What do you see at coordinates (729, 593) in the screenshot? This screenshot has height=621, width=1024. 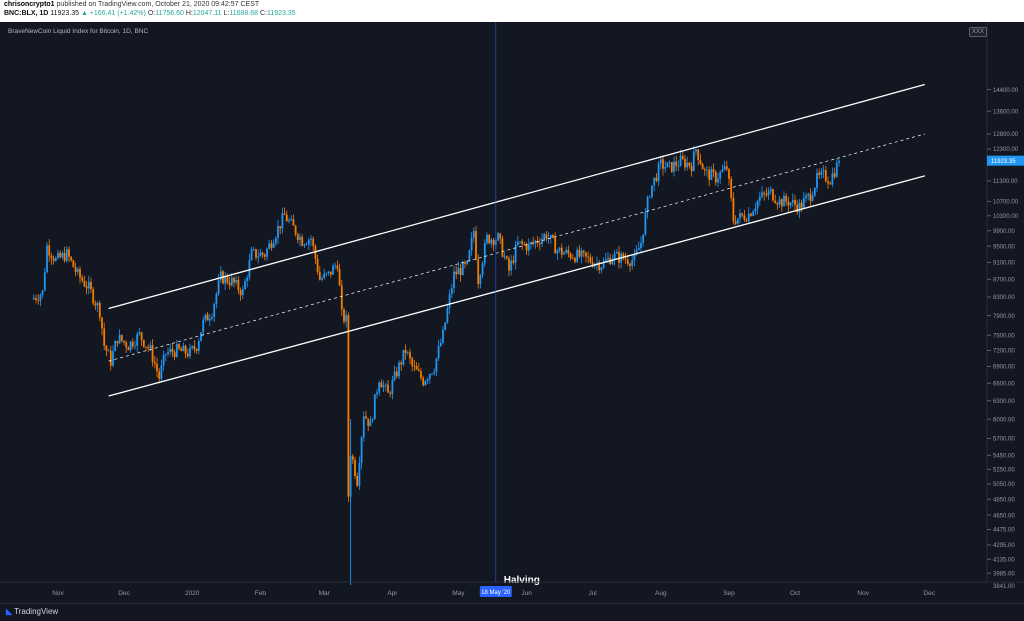 I see `x-tick-label: Sep` at bounding box center [729, 593].